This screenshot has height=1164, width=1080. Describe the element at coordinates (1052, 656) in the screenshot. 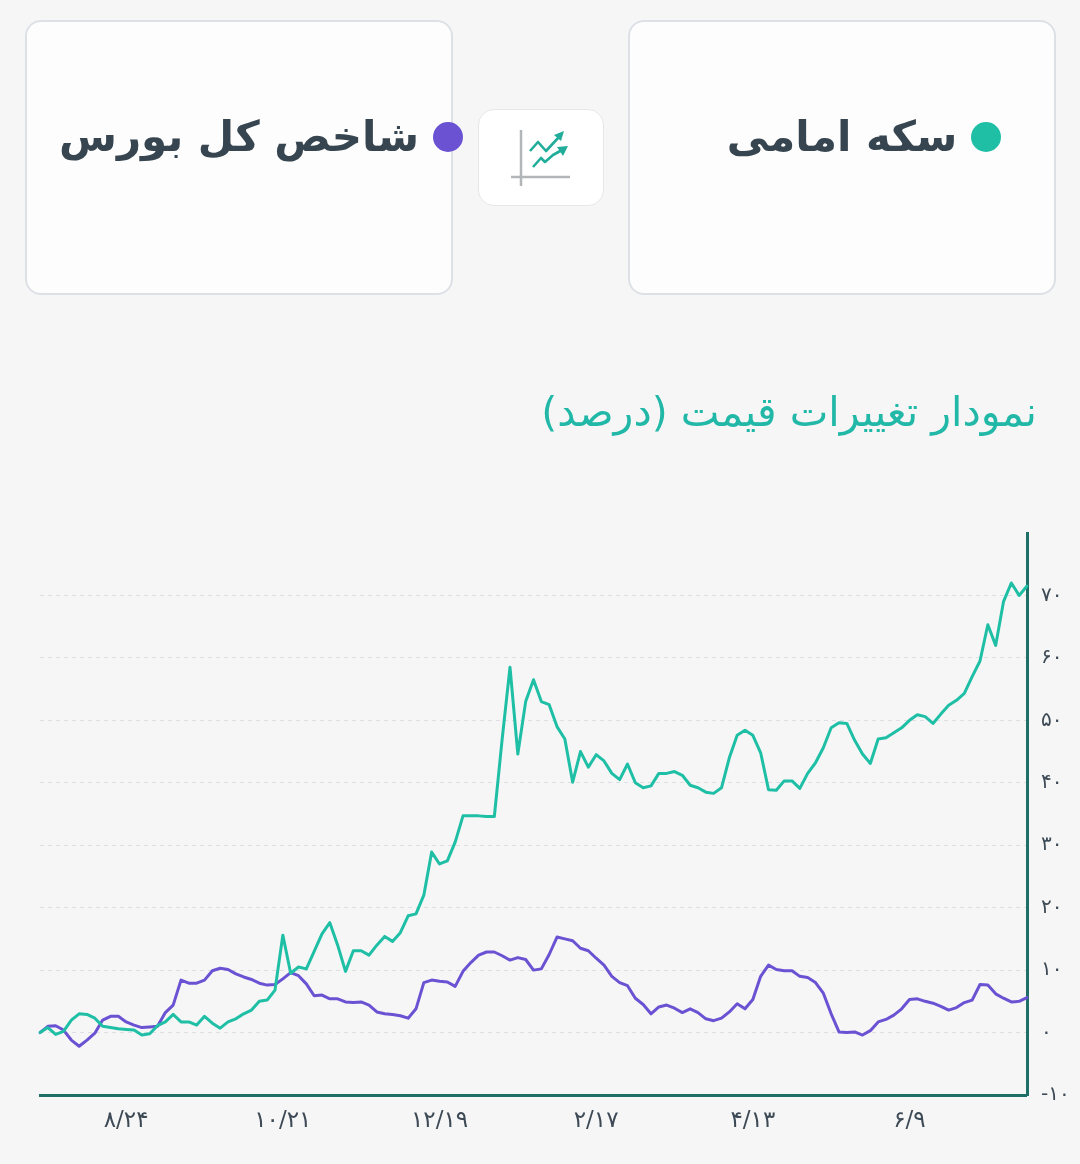

I see `y-tick-label: ۶۰` at that location.